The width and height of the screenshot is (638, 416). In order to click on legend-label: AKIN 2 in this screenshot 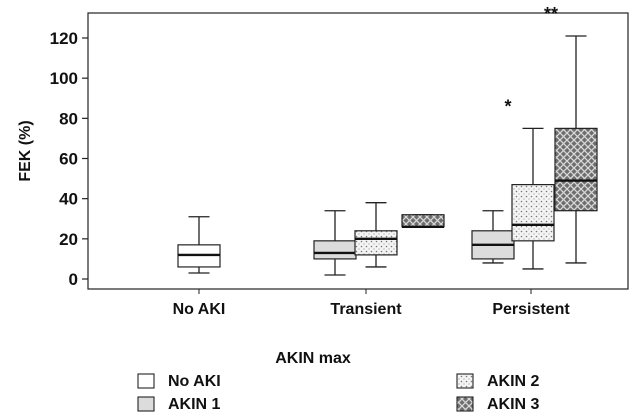, I will do `click(513, 381)`.